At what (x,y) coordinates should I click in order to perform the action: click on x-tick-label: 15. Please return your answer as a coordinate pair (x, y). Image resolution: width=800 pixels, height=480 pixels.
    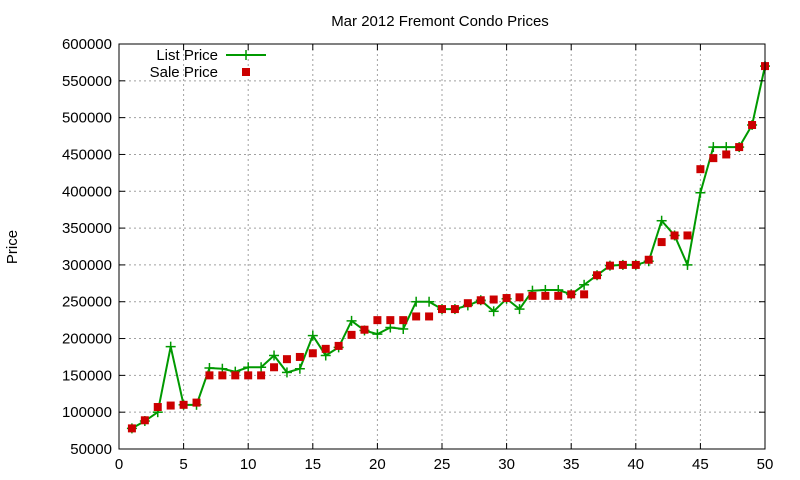
    Looking at the image, I should click on (312, 464).